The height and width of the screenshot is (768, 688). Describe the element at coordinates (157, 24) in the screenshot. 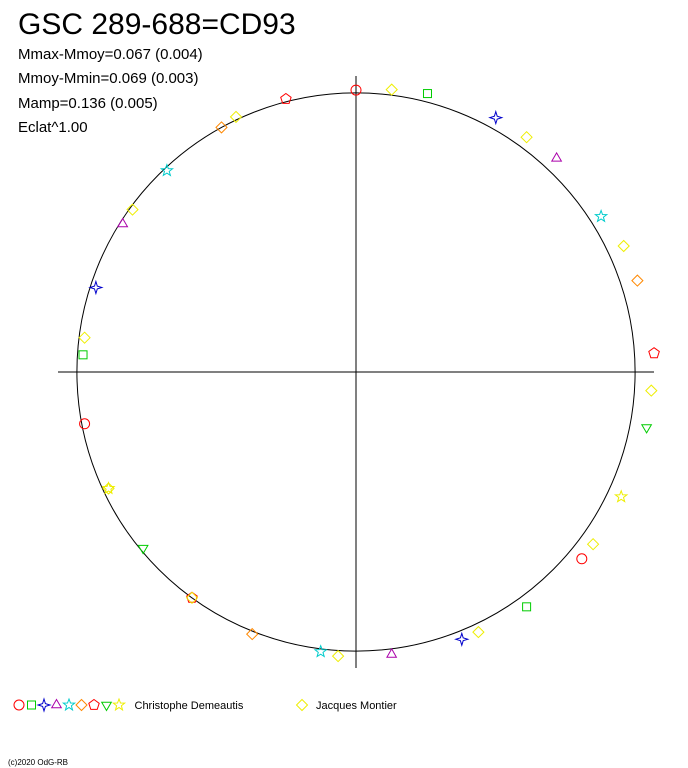

I see `chart-title: GSC 289-688=CD93` at that location.